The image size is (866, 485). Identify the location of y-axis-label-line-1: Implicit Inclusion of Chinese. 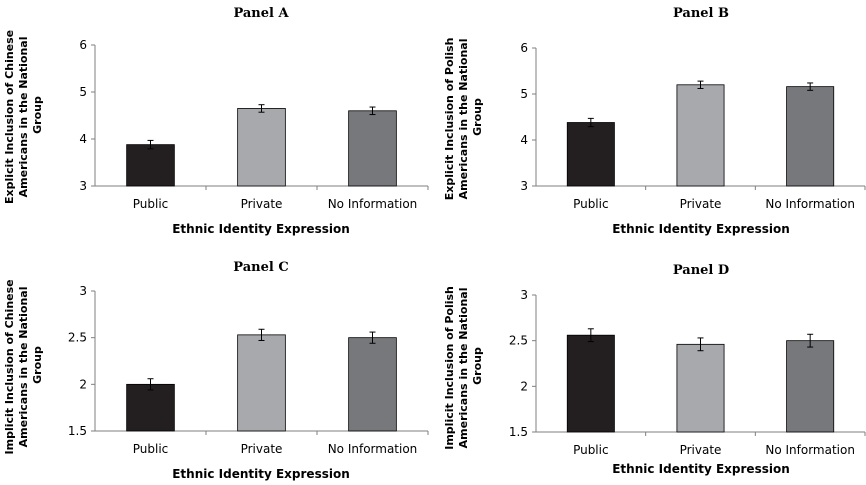
(9, 366).